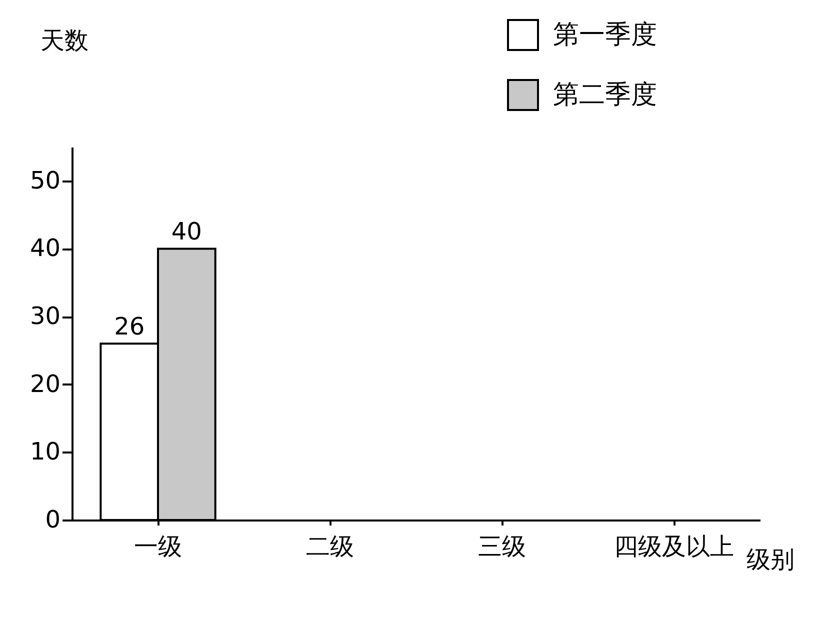  What do you see at coordinates (605, 35) in the screenshot?
I see `legend-label: 第一季度` at bounding box center [605, 35].